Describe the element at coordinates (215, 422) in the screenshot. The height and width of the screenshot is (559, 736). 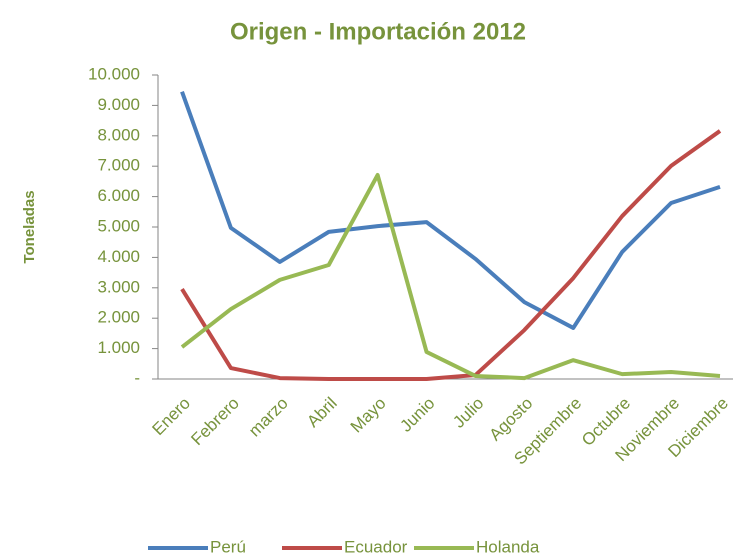
I see `x-tick-label: Febrero` at that location.